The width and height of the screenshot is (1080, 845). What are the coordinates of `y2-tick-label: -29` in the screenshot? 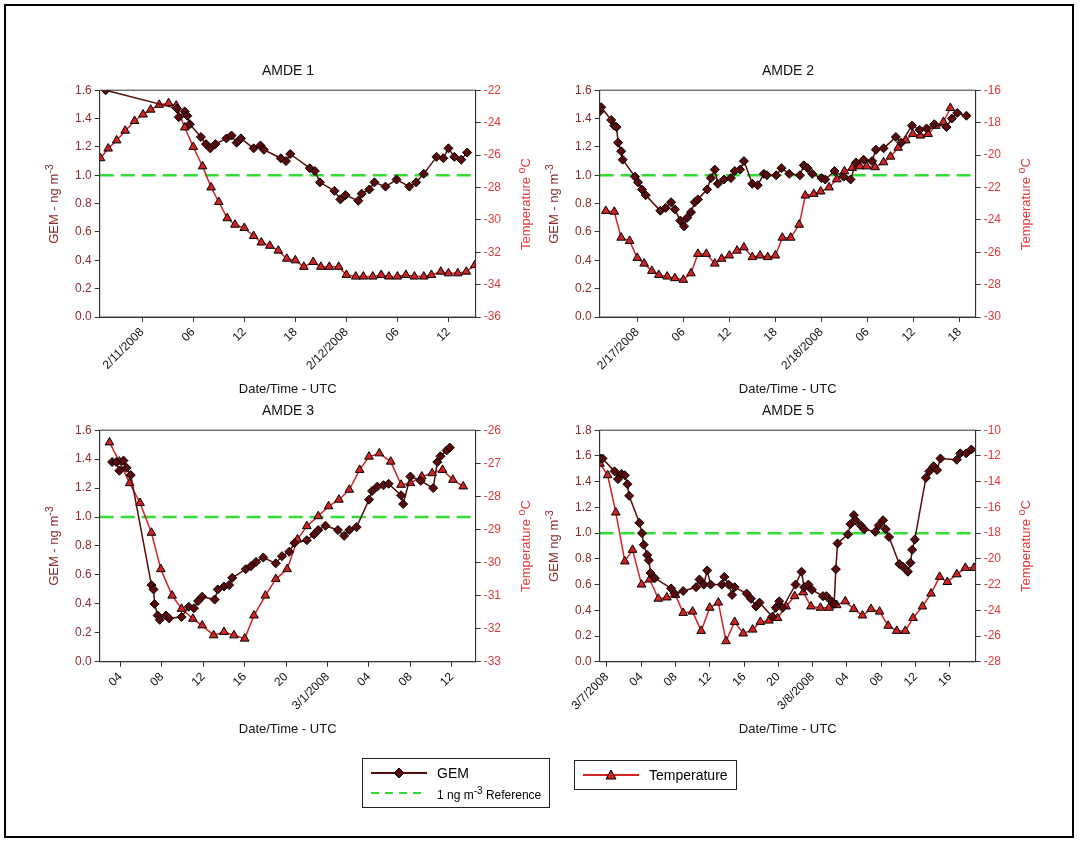 It's located at (492, 528).